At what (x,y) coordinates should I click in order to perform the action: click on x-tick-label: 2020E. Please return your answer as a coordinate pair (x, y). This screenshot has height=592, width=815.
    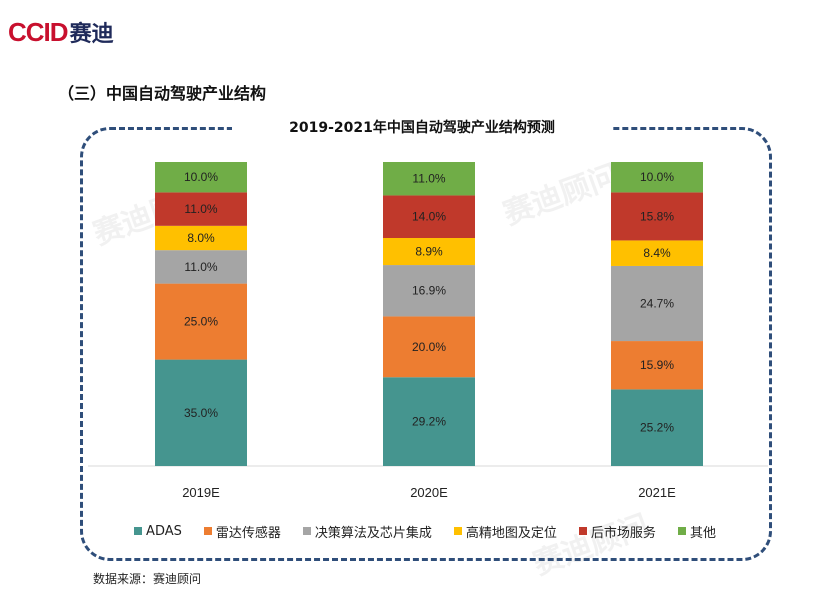
    Looking at the image, I should click on (429, 492).